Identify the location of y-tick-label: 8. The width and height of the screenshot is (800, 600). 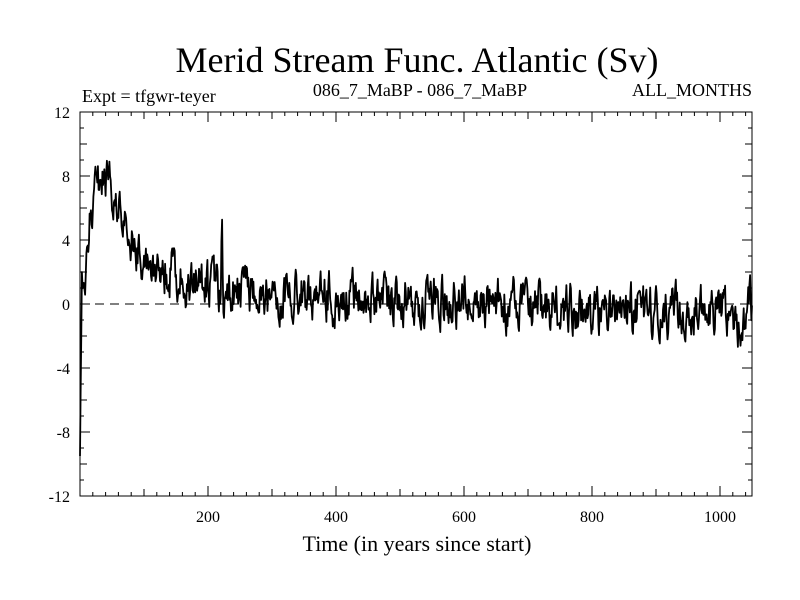
(66, 177).